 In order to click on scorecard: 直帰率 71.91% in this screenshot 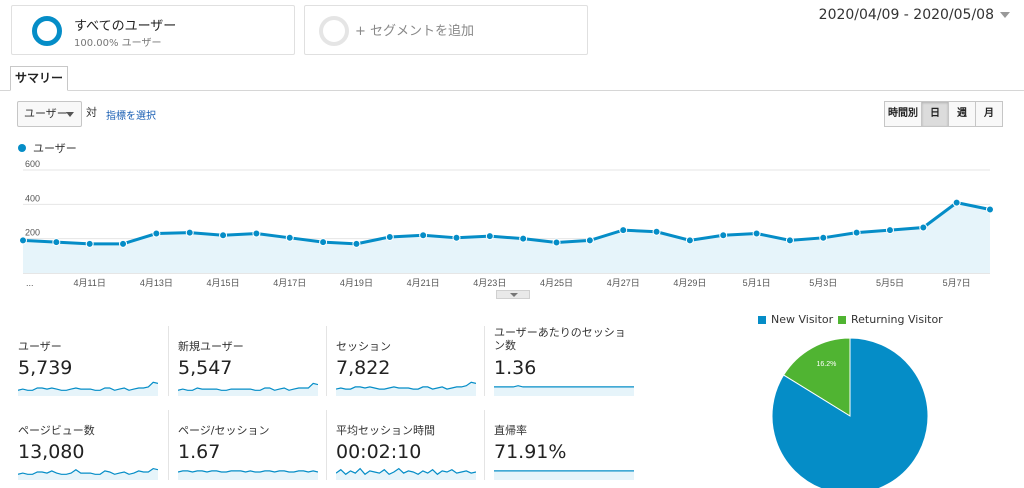, I will do `click(559, 445)`.